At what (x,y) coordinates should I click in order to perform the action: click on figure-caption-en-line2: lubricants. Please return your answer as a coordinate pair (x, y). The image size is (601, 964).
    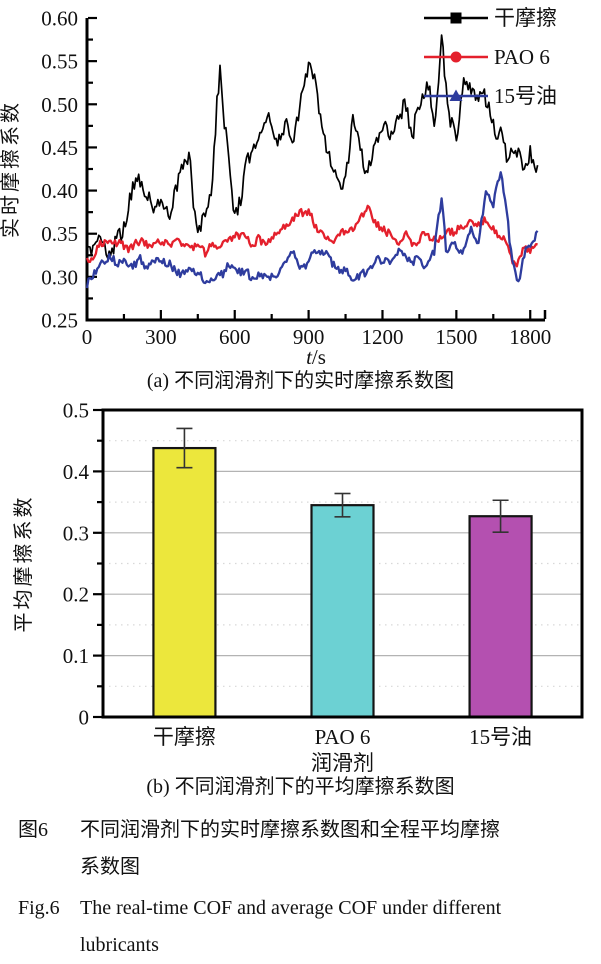
    Looking at the image, I should click on (119, 945).